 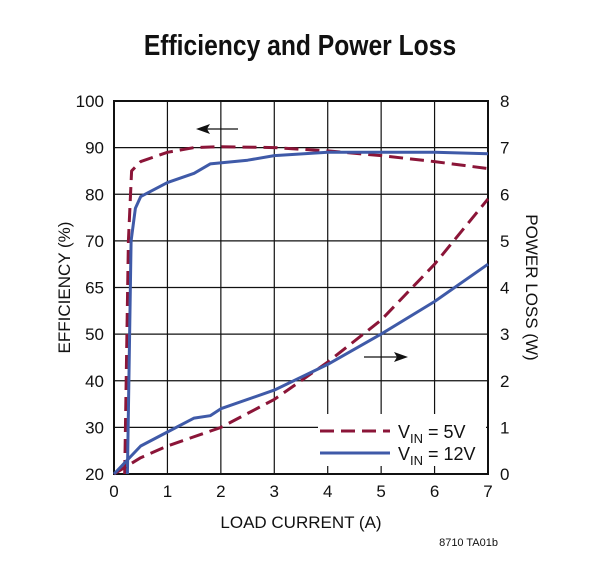 I want to click on x-tick-label: 5, so click(x=380, y=491).